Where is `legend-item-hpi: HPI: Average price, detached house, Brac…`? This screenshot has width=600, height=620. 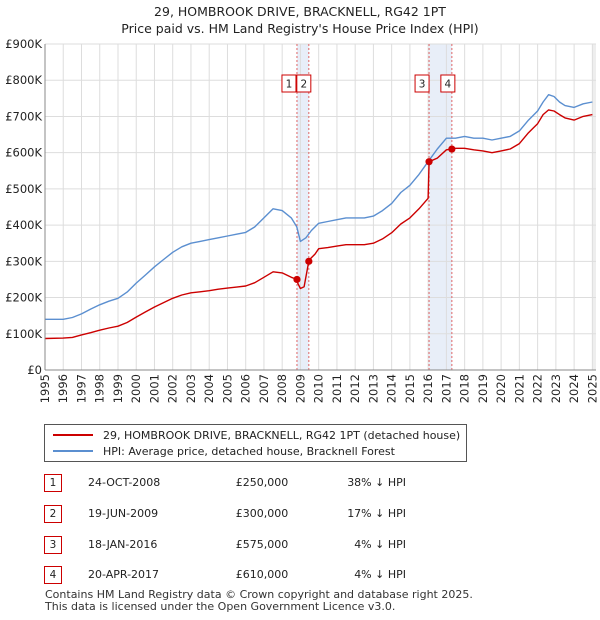
legend-item-hpi: HPI: Average price, detached house, Brac… is located at coordinates (224, 451).